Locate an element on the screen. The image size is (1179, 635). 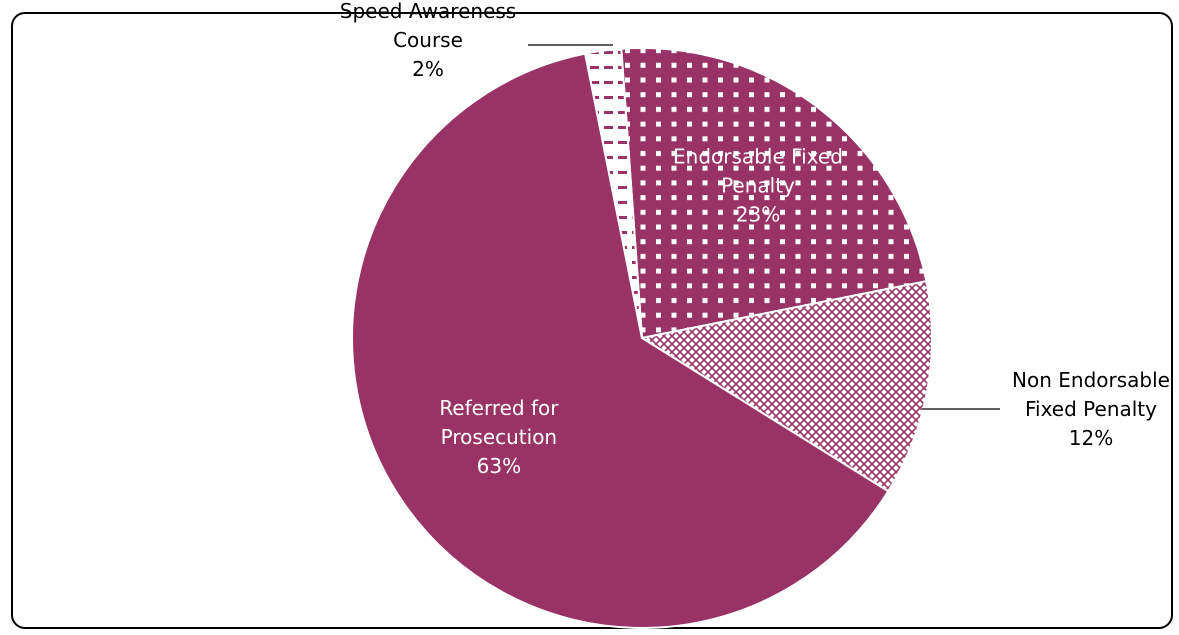
slice-name-line: Endorsable Fixed is located at coordinates (758, 157).